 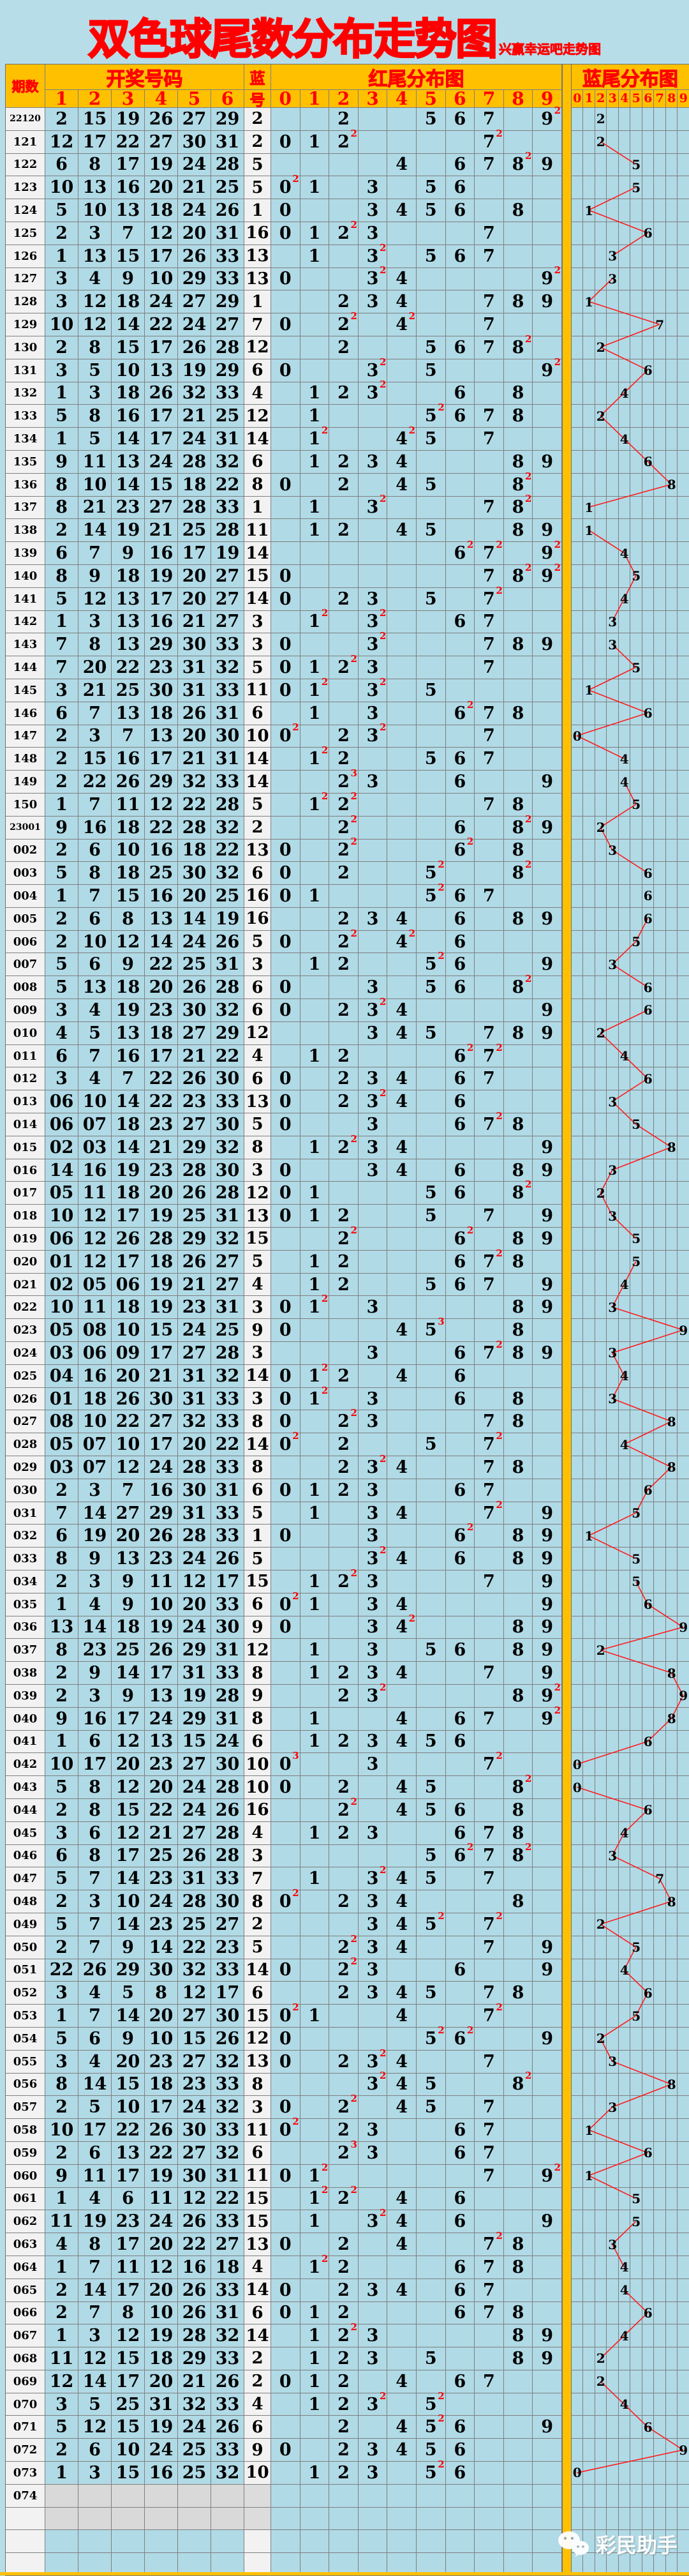 What do you see at coordinates (648, 1810) in the screenshot?
I see `blue-tail-digit: 6` at bounding box center [648, 1810].